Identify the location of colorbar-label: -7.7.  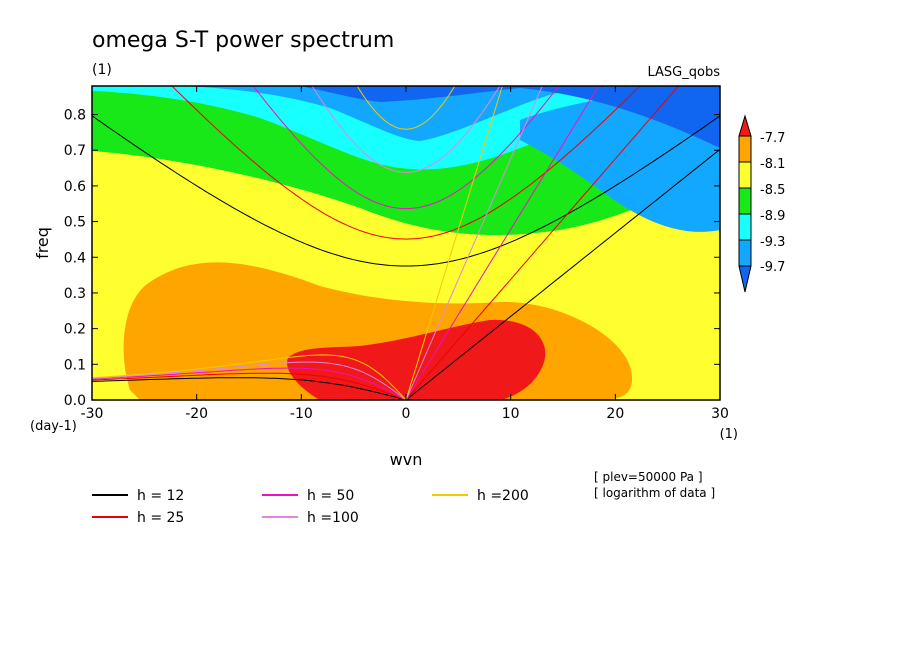
(772, 138).